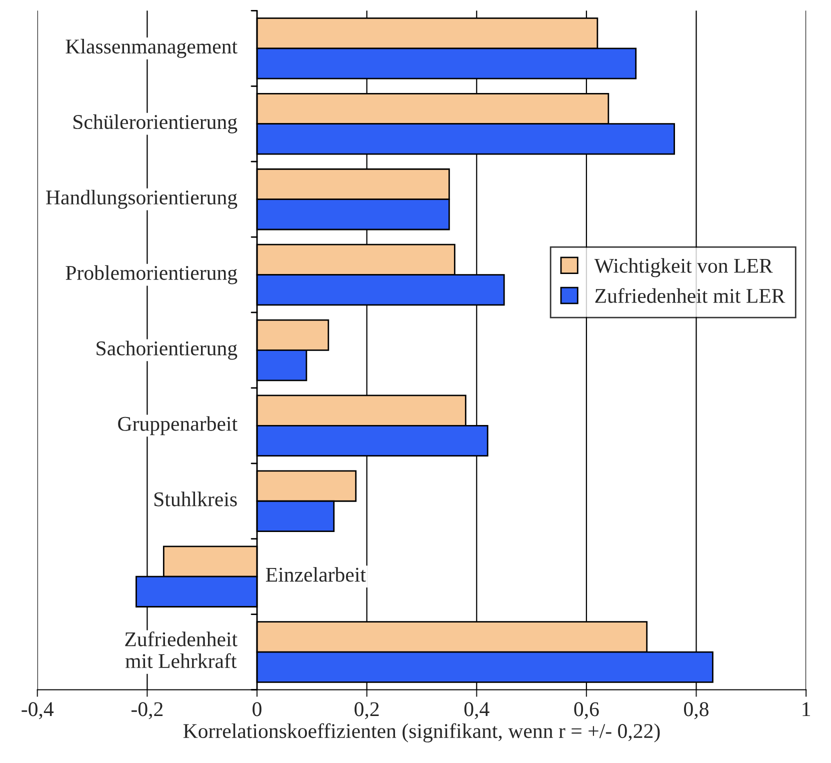 The image size is (831, 763). I want to click on x-tick-label: -0,2, so click(147, 711).